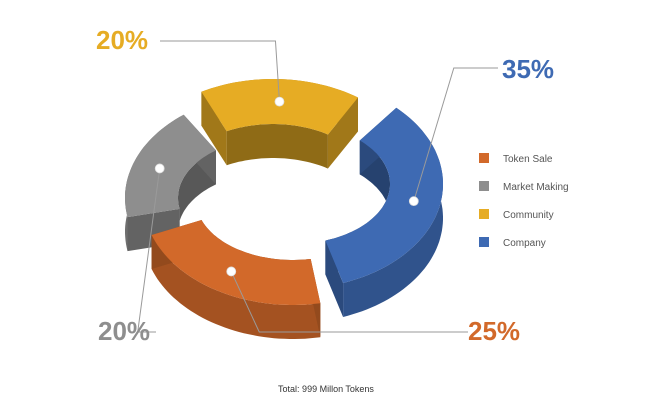  What do you see at coordinates (149, 250) in the screenshot?
I see `callout-line-market-making` at bounding box center [149, 250].